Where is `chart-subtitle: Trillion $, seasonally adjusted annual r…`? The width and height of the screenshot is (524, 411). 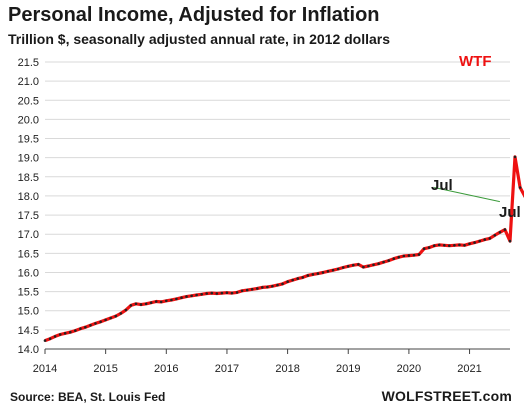 chart-subtitle: Trillion $, seasonally adjusted annual r… is located at coordinates (199, 39).